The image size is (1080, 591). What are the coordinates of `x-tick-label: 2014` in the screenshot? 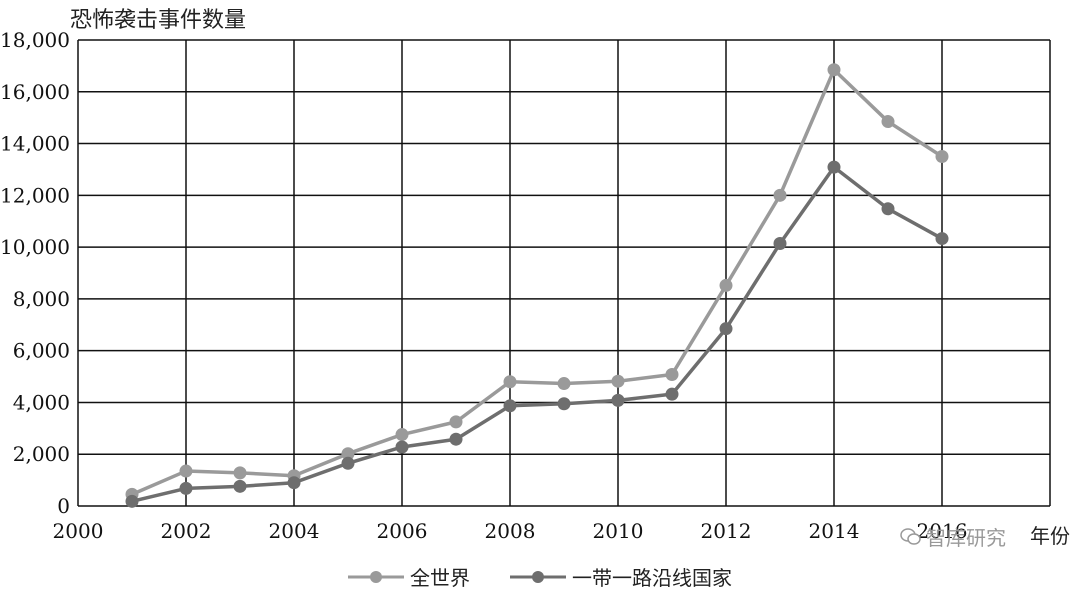 It's located at (834, 531).